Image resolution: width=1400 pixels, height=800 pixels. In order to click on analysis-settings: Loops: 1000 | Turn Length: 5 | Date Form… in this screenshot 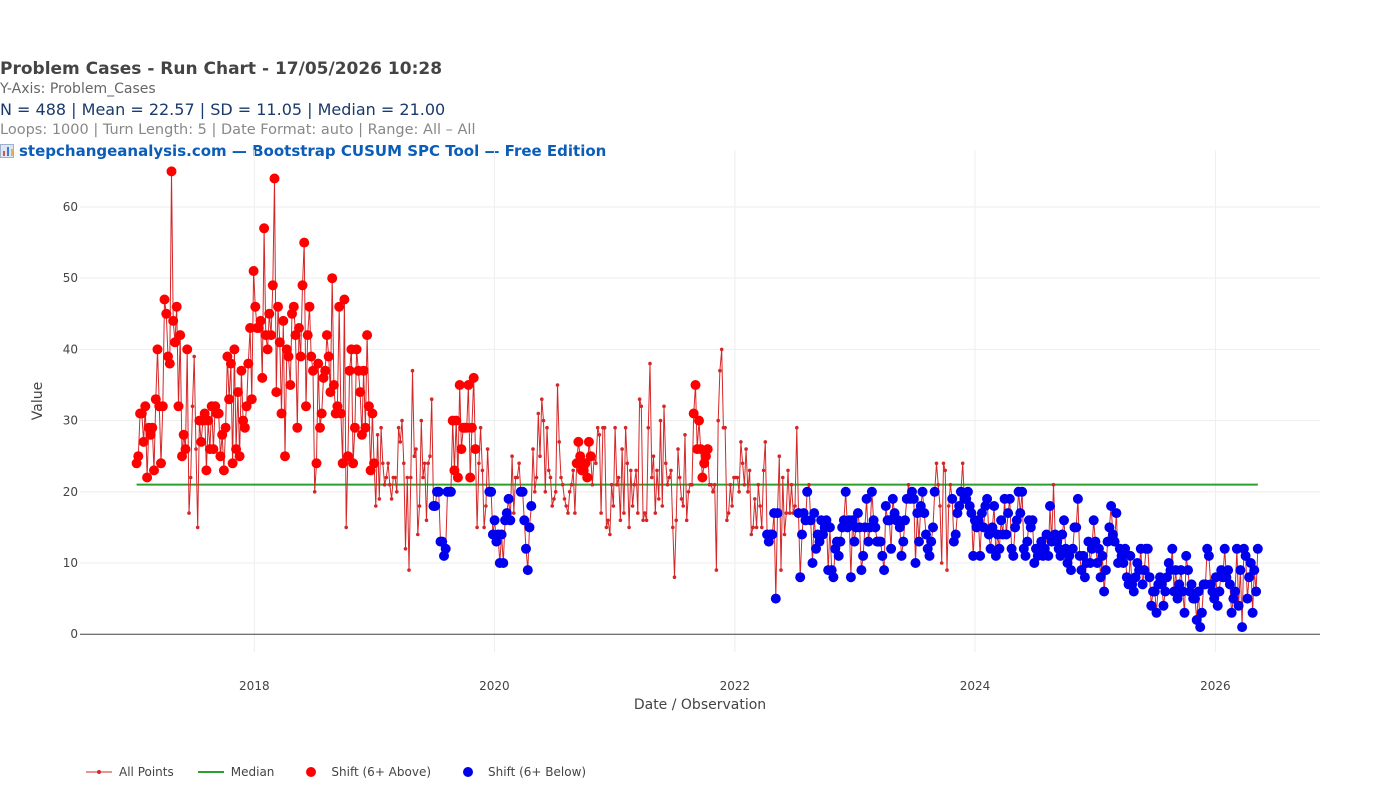, I will do `click(238, 130)`.